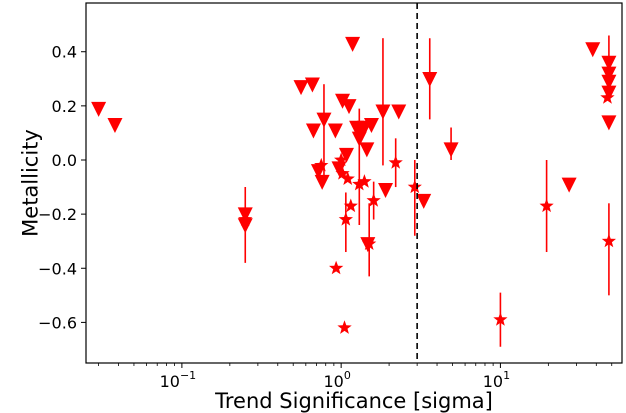 Image resolution: width=626 pixels, height=413 pixels. I want to click on y-tick-label: 0.2, so click(64, 106).